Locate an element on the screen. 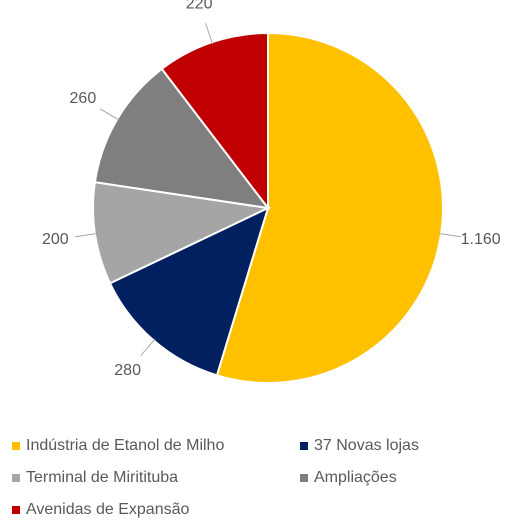 The height and width of the screenshot is (524, 519). data-label: 200 is located at coordinates (55, 239).